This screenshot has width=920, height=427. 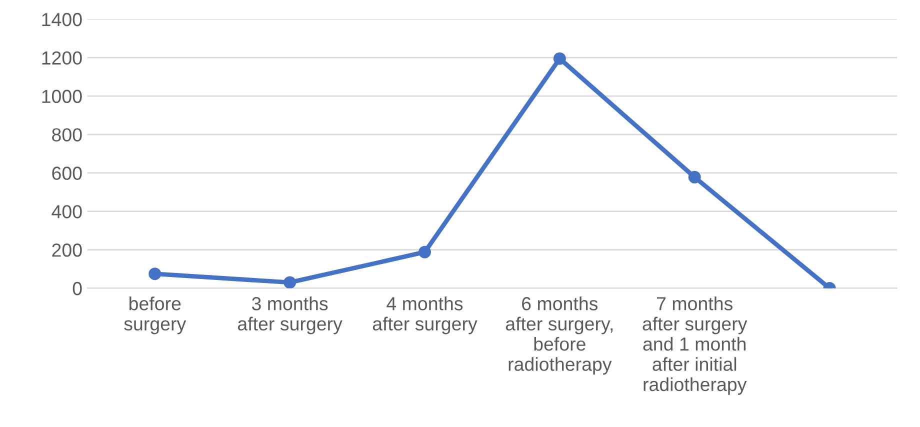 I want to click on y-tick-label: 0, so click(x=77, y=289).